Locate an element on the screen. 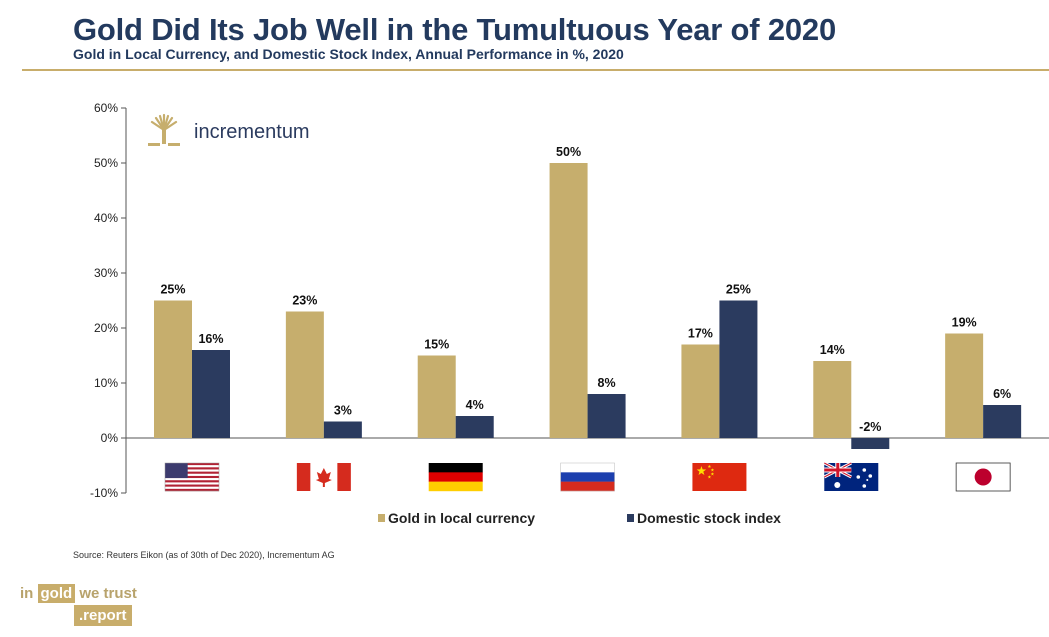 The width and height of the screenshot is (1049, 637). brand-gold: gold is located at coordinates (56, 593).